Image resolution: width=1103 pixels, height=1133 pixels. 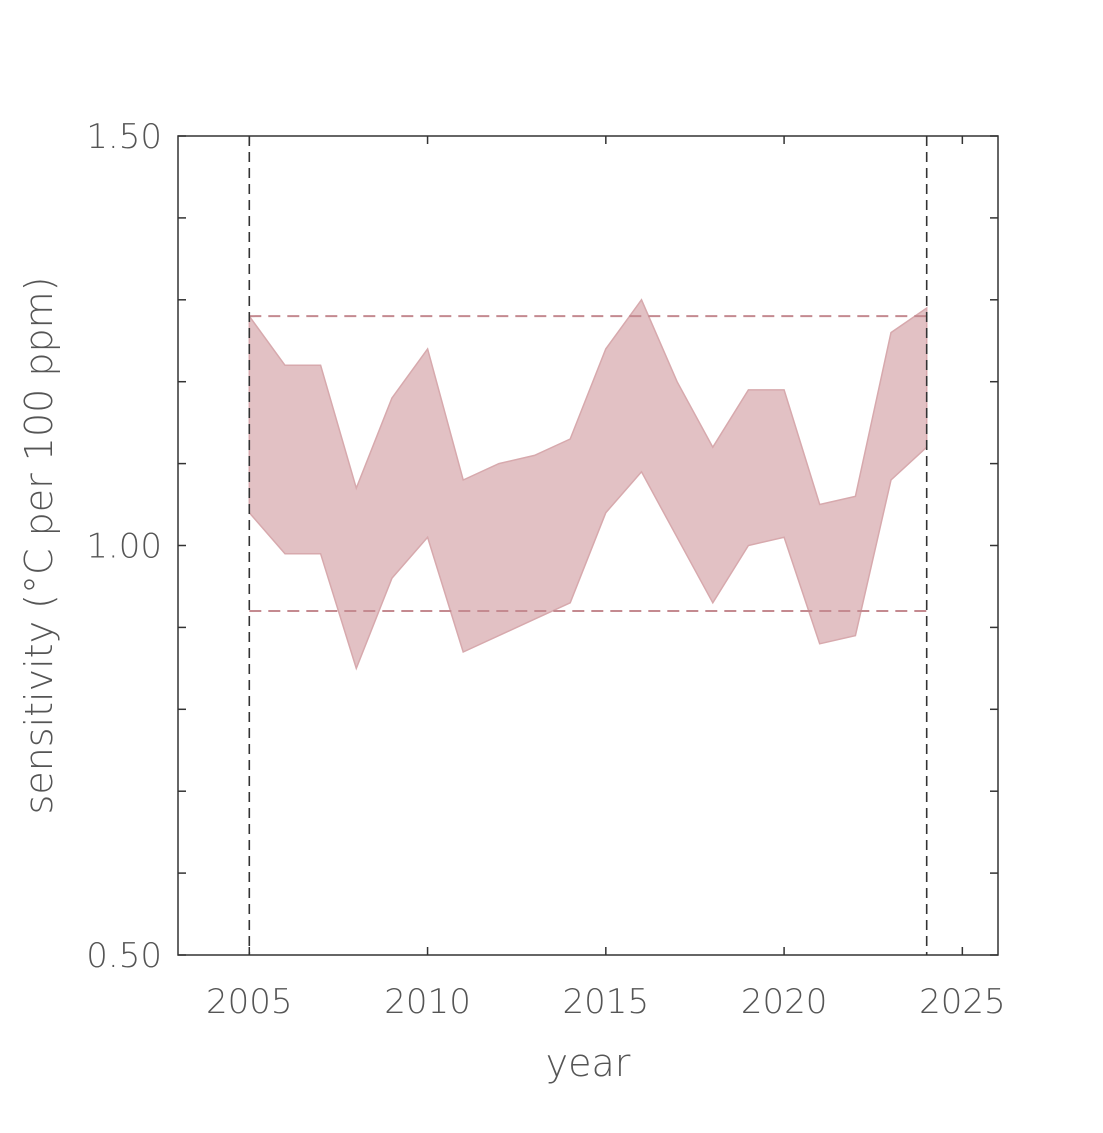 I want to click on x-tick-label: 2015, so click(x=606, y=1002).